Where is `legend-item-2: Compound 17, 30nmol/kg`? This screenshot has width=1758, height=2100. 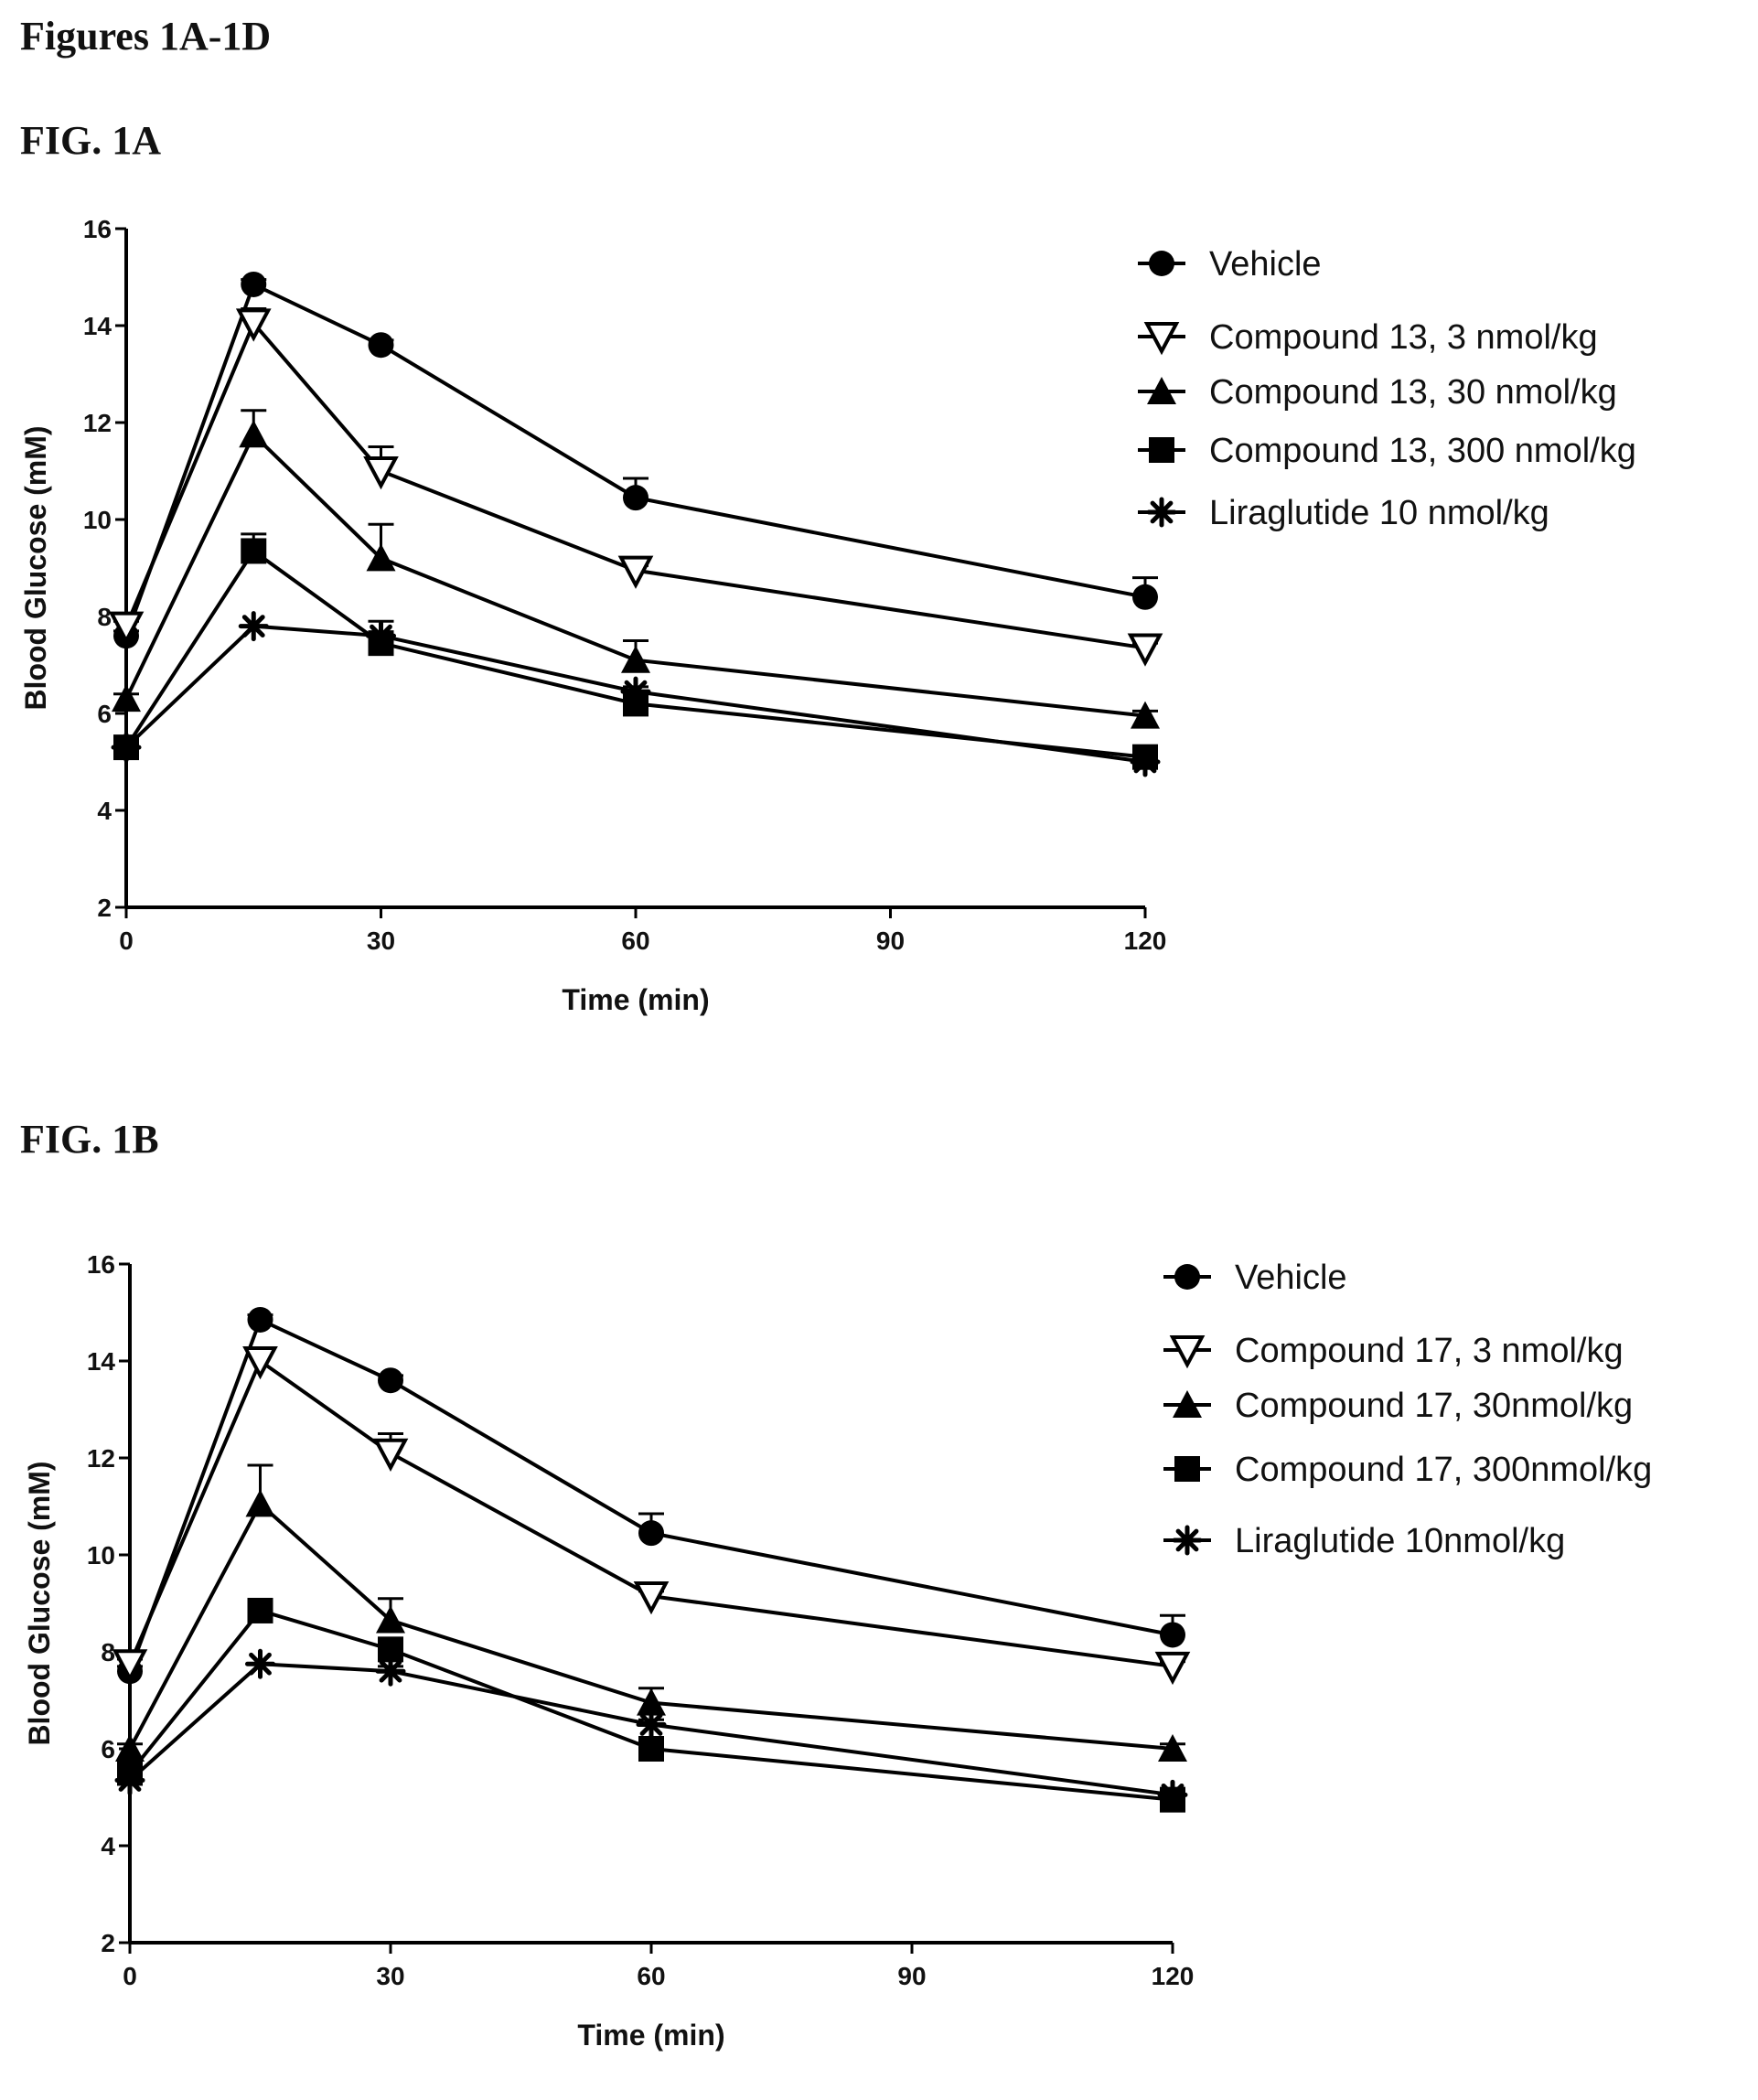
legend-item-2: Compound 17, 30nmol/kg is located at coordinates (1398, 1406).